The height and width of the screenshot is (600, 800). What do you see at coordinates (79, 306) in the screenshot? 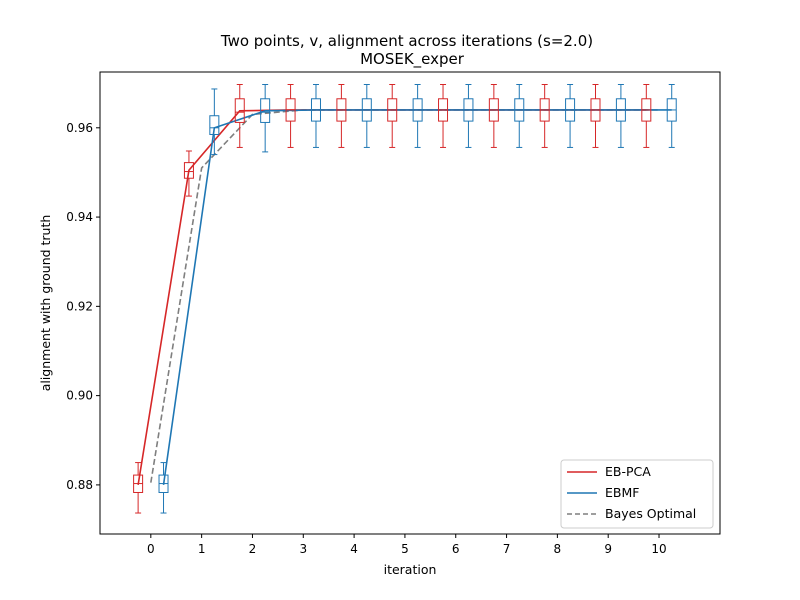
I see `y-tick-label: 0.92` at bounding box center [79, 306].